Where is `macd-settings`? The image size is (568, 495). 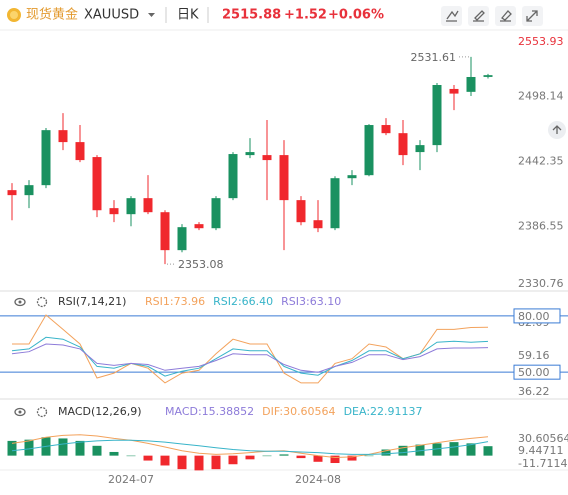
macd-settings is located at coordinates (42, 412).